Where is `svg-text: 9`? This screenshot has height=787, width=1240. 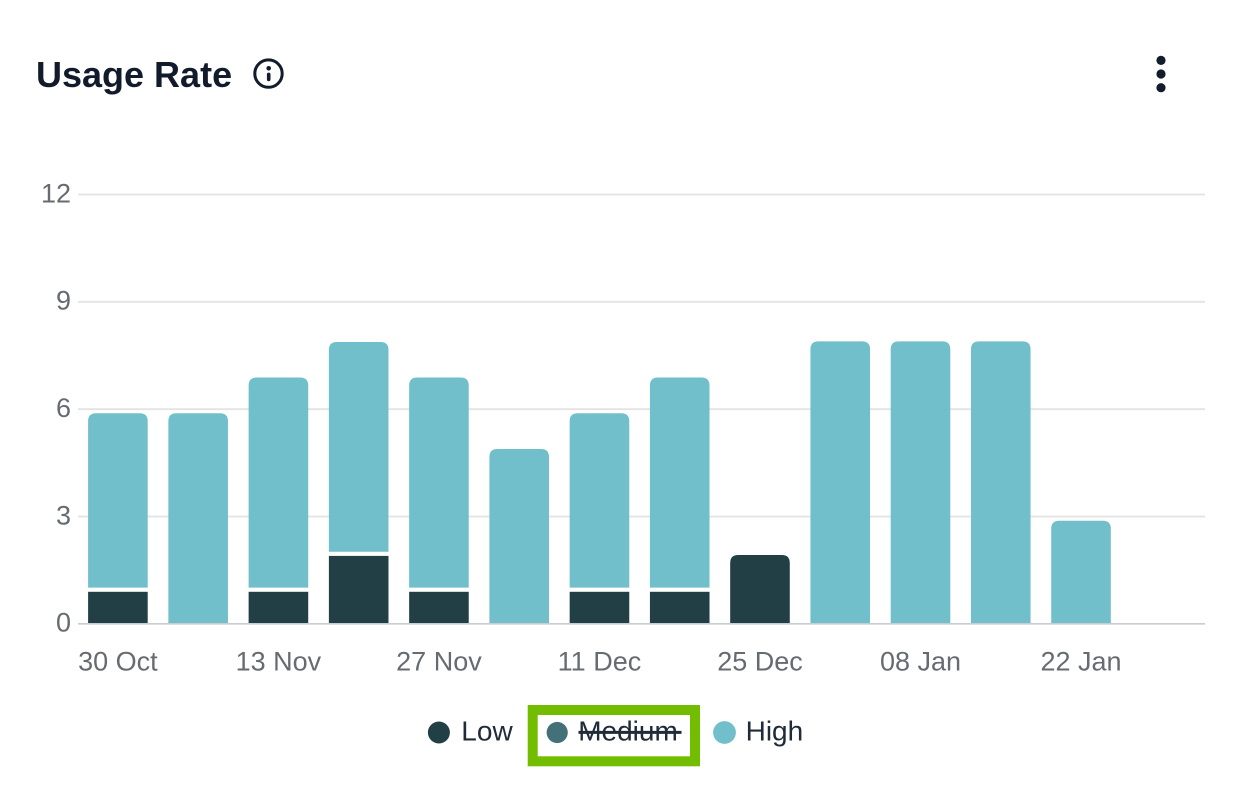 svg-text: 9 is located at coordinates (63, 301).